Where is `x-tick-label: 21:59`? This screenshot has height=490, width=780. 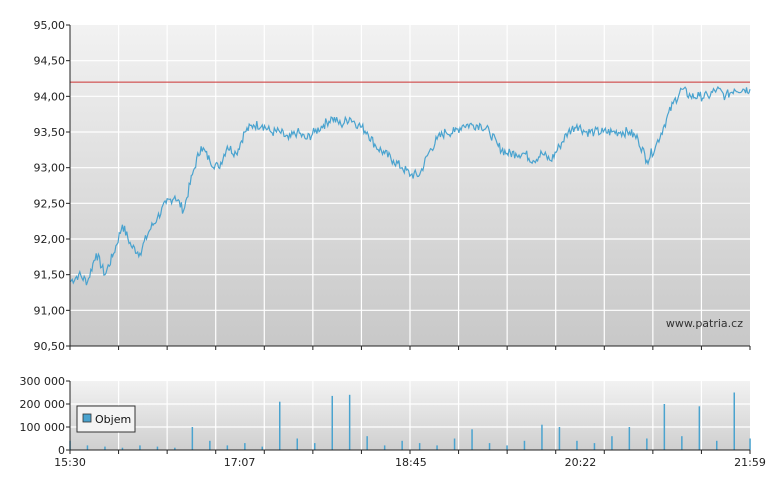
x-tick-label: 21:59 is located at coordinates (750, 462).